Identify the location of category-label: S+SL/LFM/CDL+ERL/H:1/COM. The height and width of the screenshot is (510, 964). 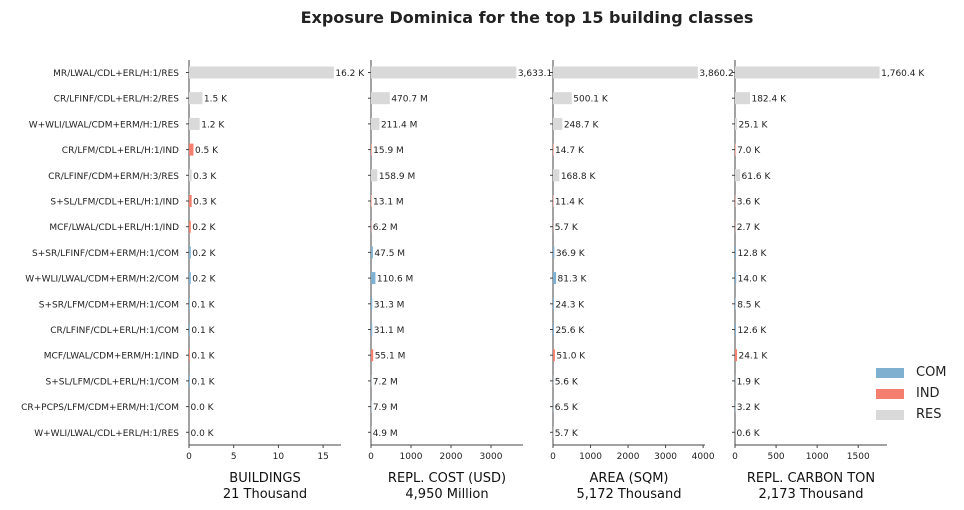
(112, 382).